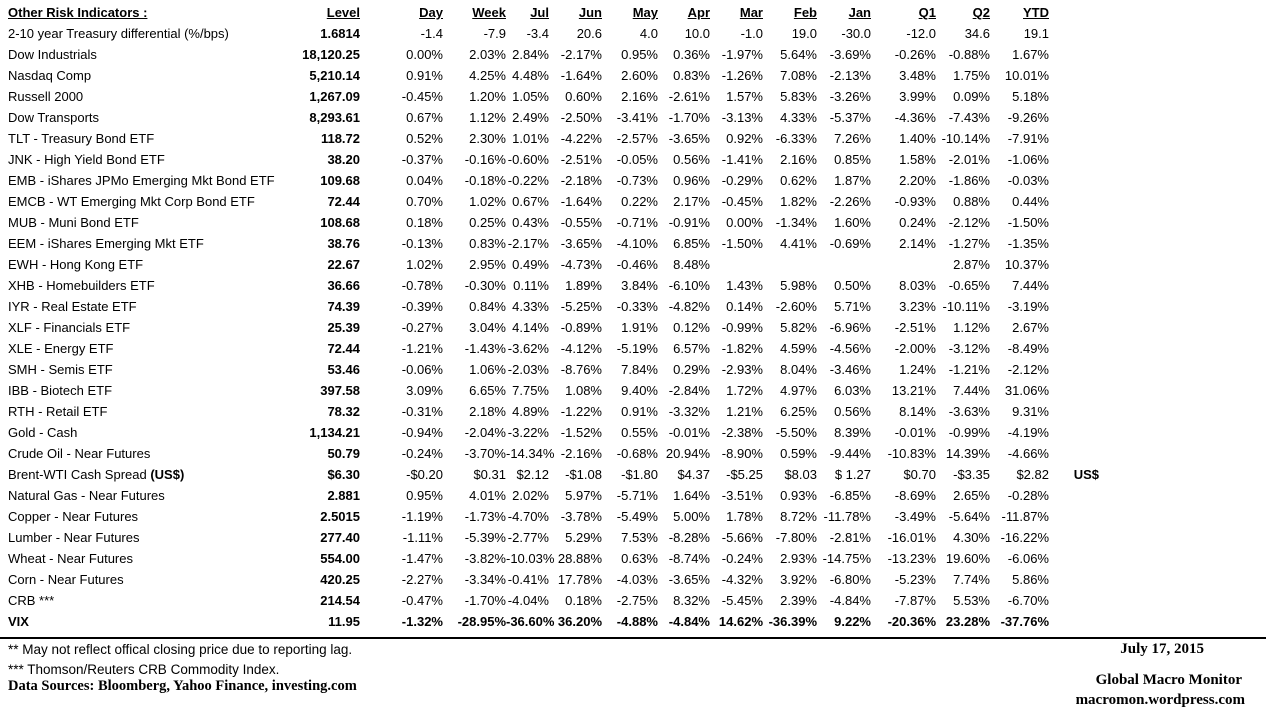  Describe the element at coordinates (798, 558) in the screenshot. I see `cell-feb: 2.93%` at that location.